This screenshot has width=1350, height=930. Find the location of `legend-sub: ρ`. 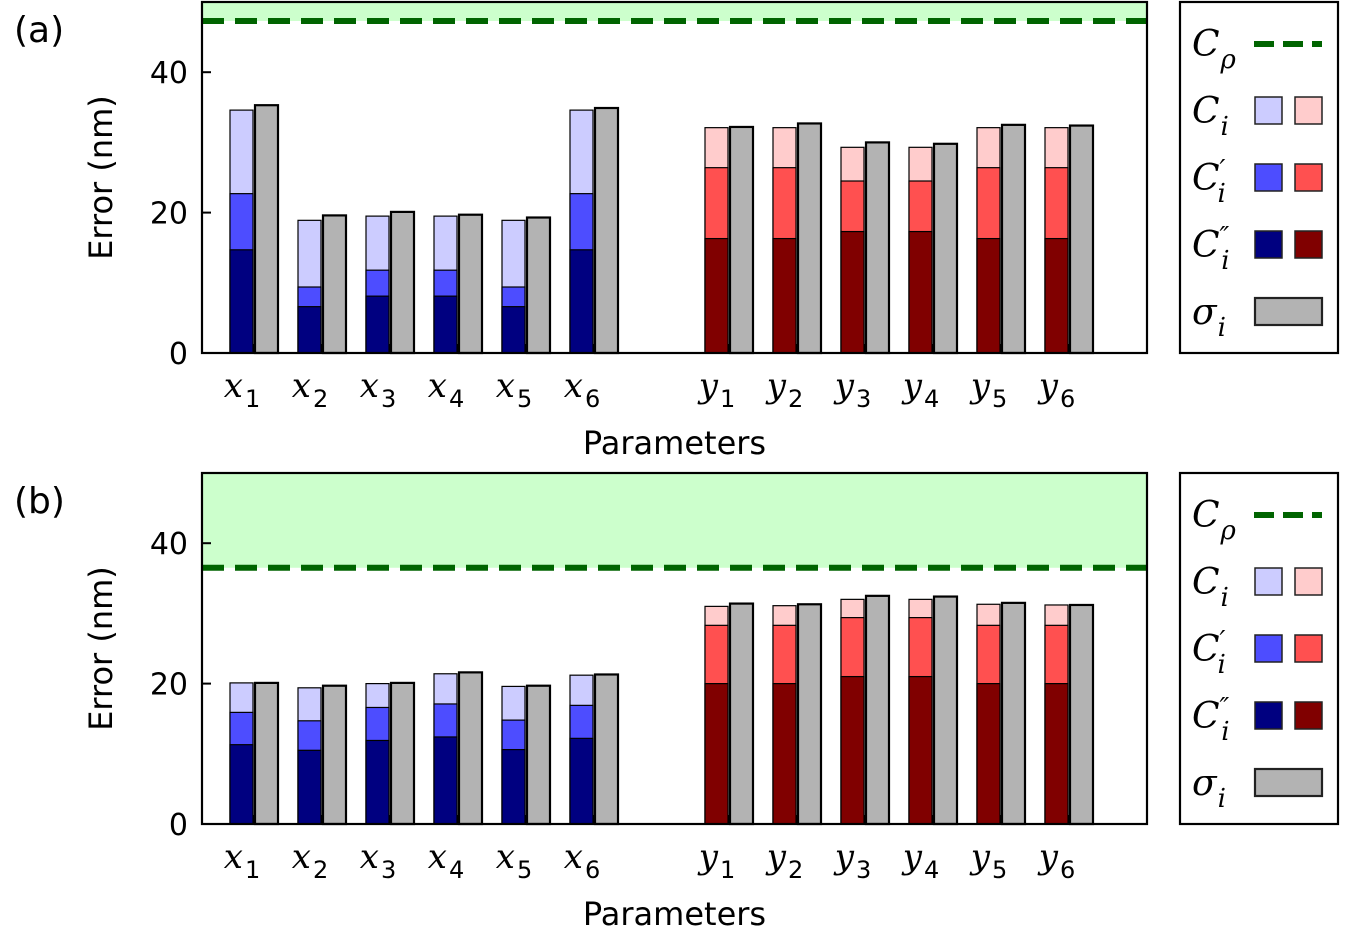

legend-sub: ρ is located at coordinates (1228, 60).